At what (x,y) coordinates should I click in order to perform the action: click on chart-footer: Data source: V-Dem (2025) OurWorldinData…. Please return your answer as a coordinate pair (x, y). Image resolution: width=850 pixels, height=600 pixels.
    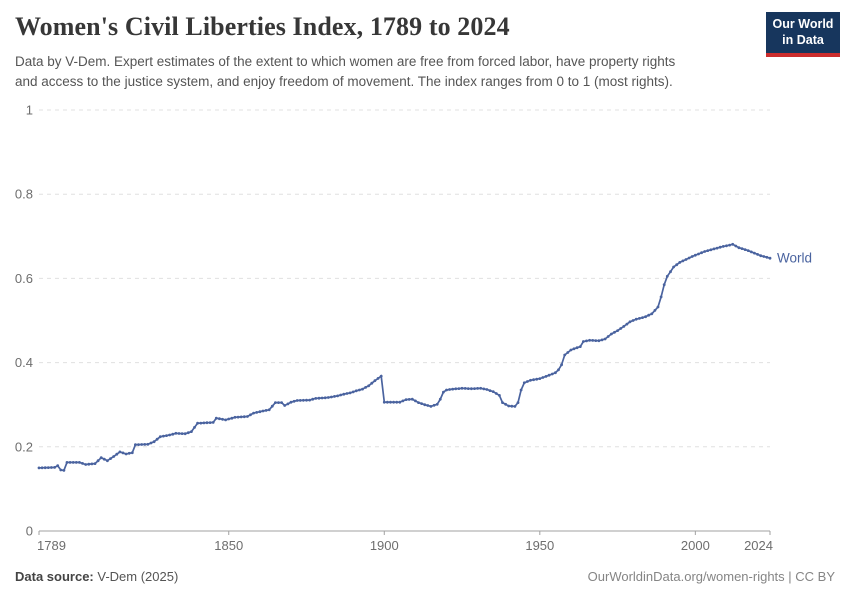
    Looking at the image, I should click on (425, 576).